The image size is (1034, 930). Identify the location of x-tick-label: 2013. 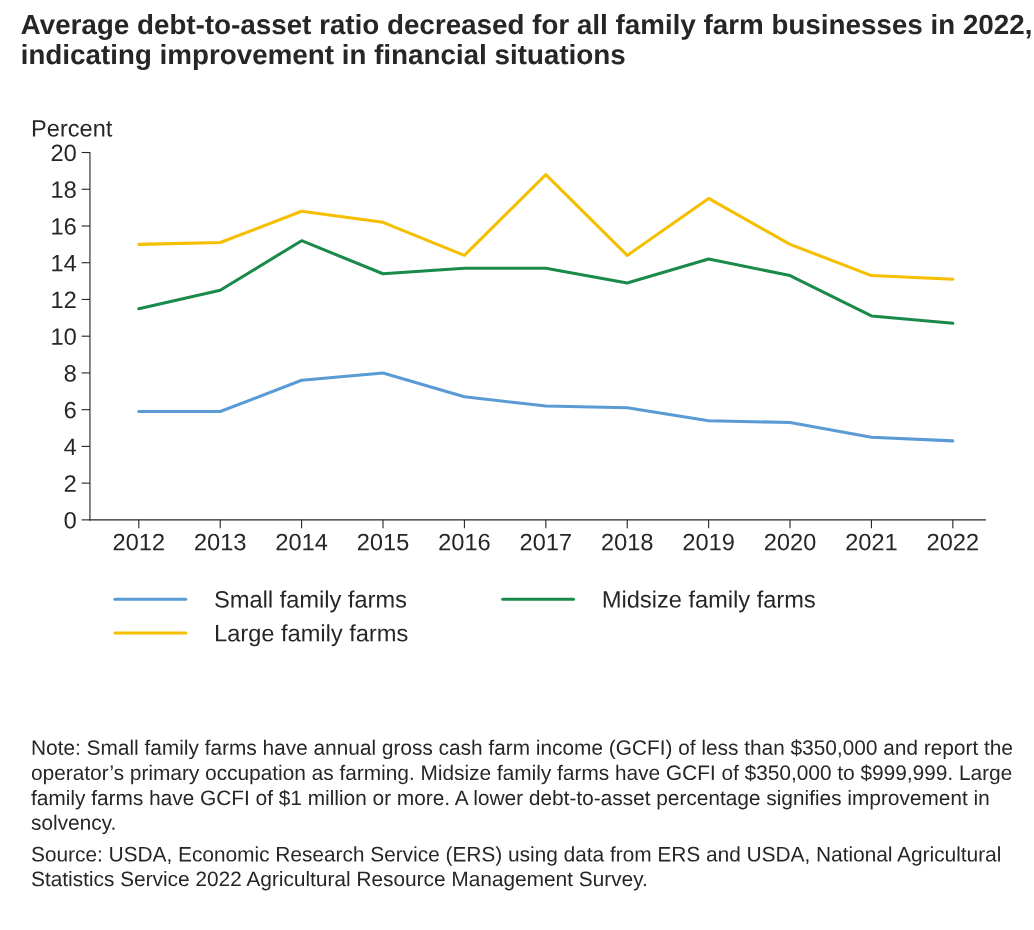
(220, 542).